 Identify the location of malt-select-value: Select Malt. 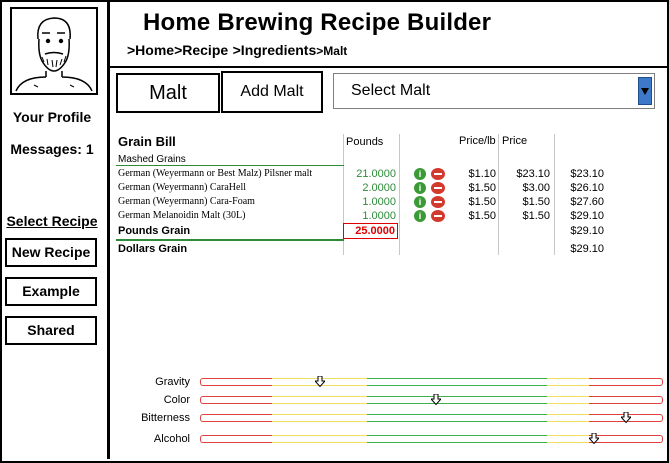
(391, 90).